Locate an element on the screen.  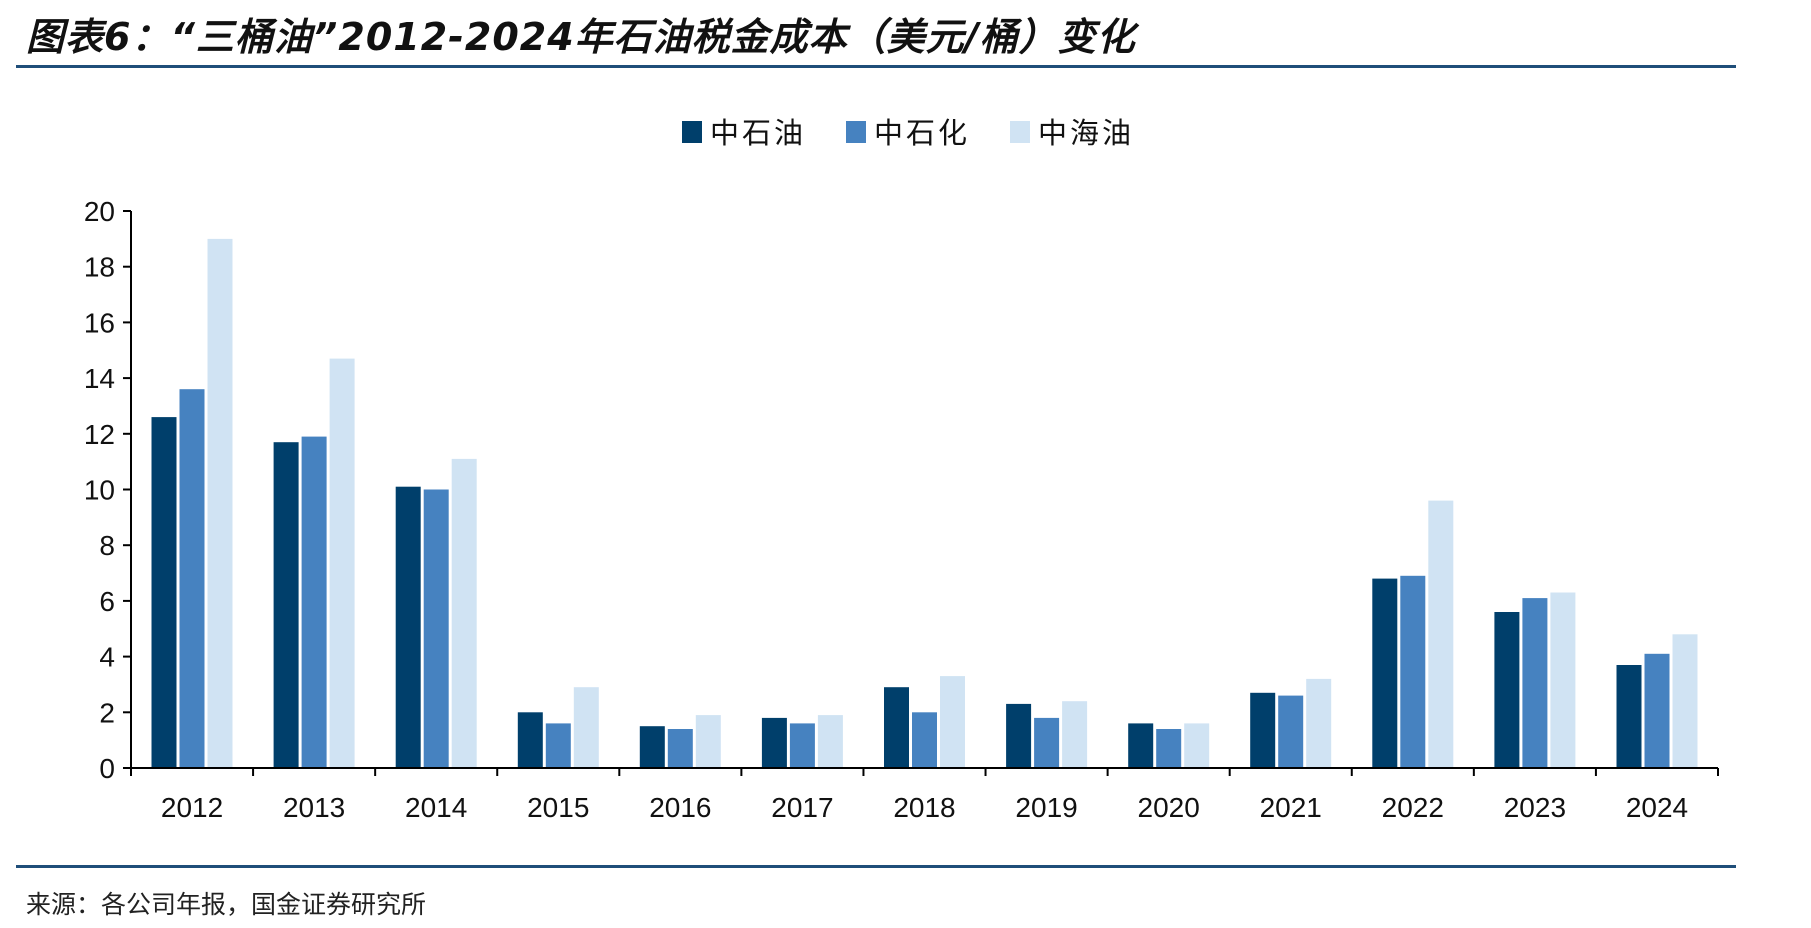
bar-中石化-2021 is located at coordinates (1291, 731).